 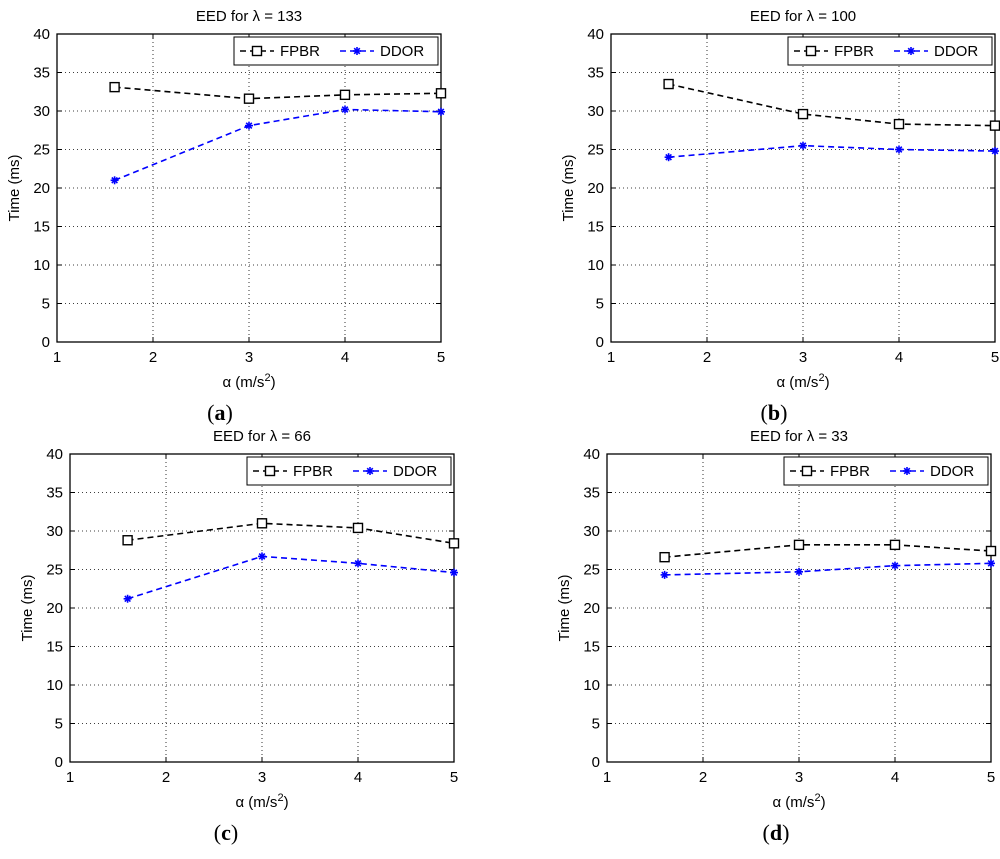 I want to click on caption-letter: c, so click(x=226, y=832).